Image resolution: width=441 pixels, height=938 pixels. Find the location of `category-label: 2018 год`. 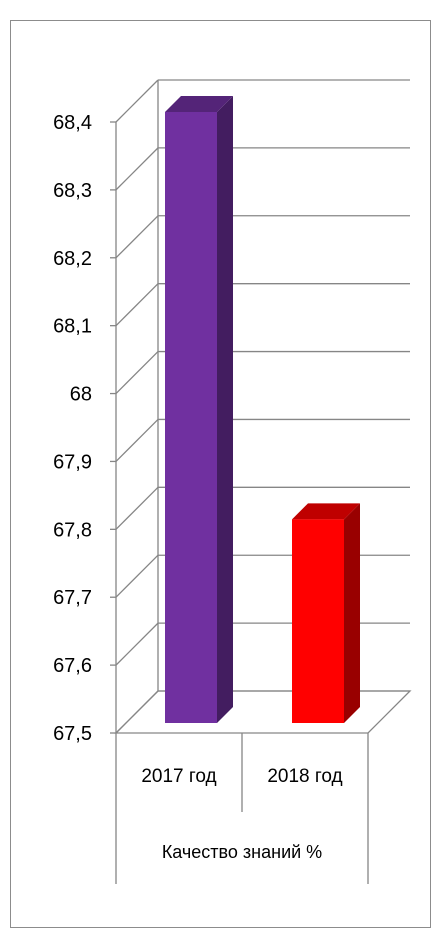

category-label: 2018 год is located at coordinates (304, 776).